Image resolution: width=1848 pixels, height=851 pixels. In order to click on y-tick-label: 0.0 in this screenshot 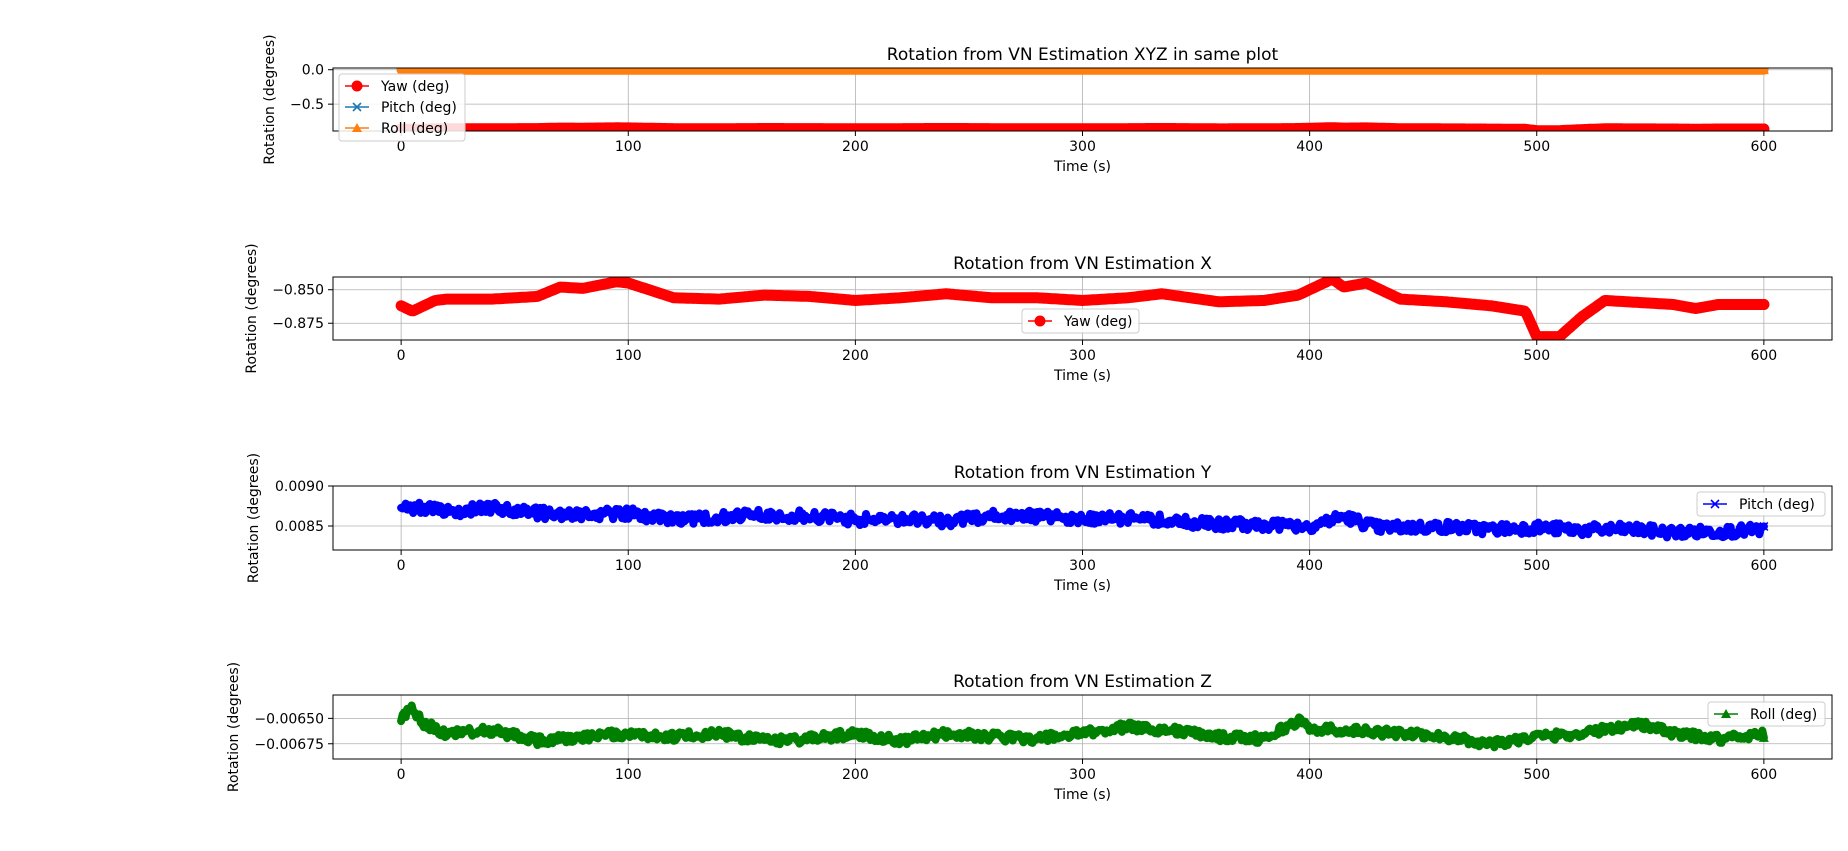, I will do `click(313, 71)`.